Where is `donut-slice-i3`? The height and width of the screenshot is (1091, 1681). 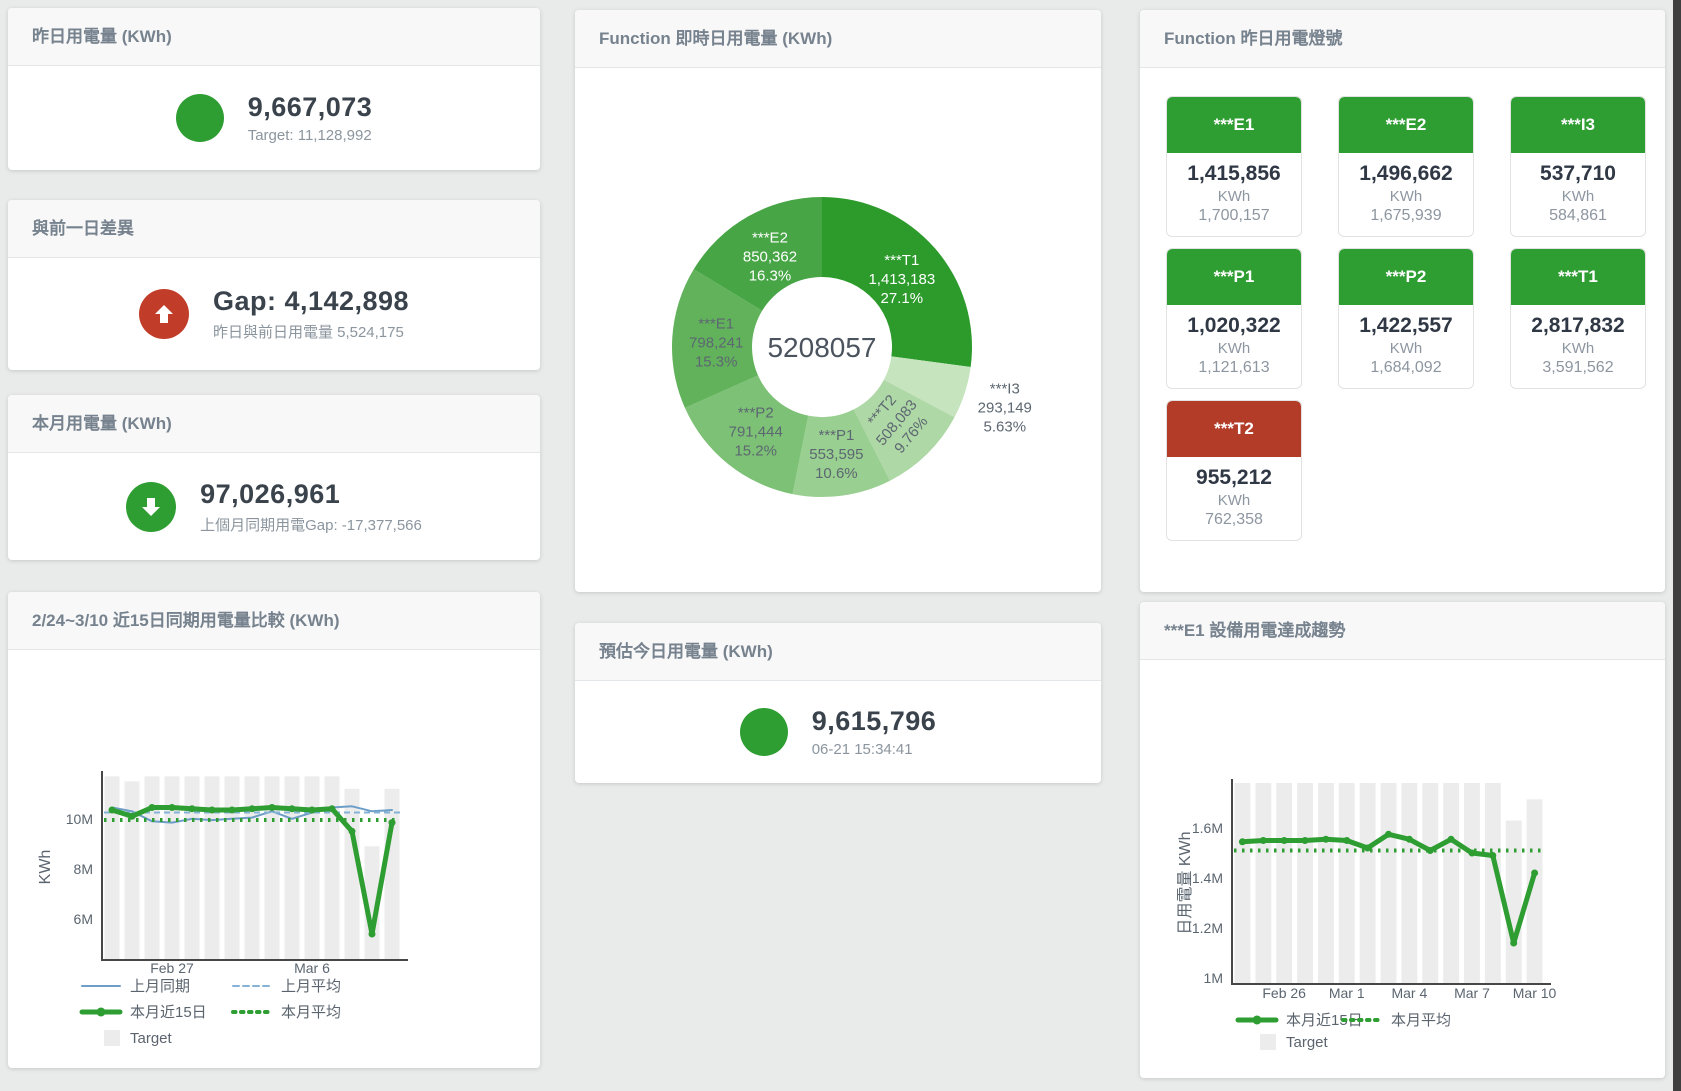 donut-slice-i3 is located at coordinates (927, 387).